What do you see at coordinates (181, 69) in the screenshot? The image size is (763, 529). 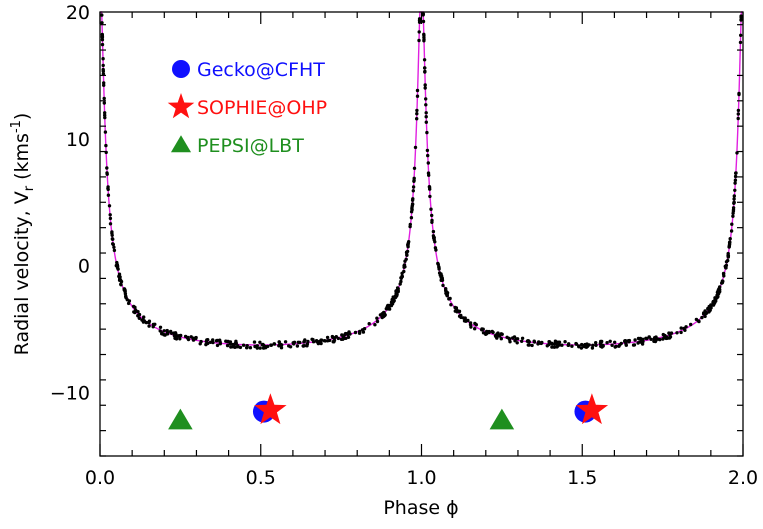 I see `legend-circle-icon` at bounding box center [181, 69].